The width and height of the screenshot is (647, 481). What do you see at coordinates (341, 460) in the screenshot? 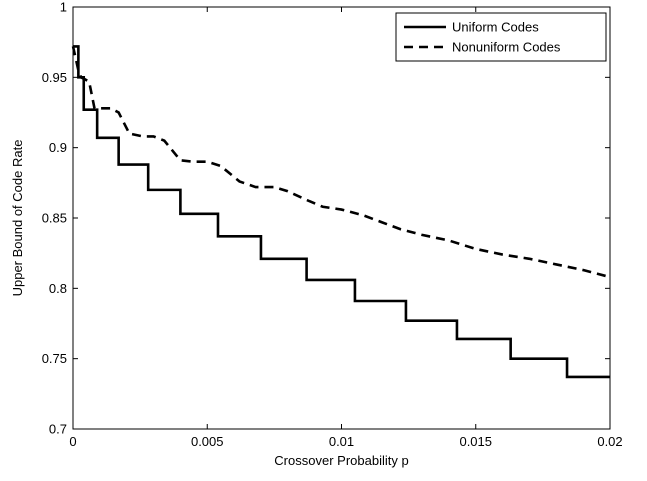
I see `x-axis-label: Crossover Probability p` at bounding box center [341, 460].